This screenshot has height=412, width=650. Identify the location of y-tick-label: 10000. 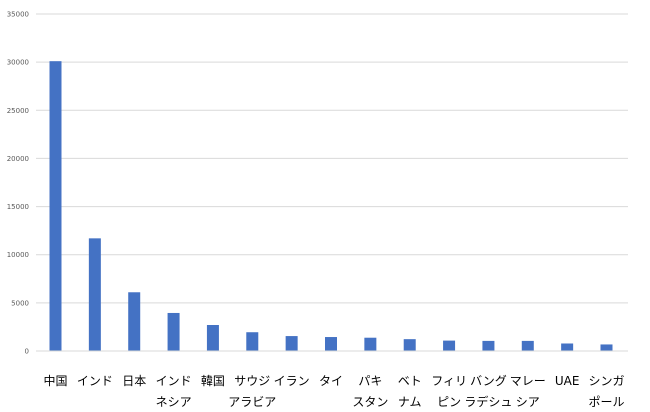
(18, 255).